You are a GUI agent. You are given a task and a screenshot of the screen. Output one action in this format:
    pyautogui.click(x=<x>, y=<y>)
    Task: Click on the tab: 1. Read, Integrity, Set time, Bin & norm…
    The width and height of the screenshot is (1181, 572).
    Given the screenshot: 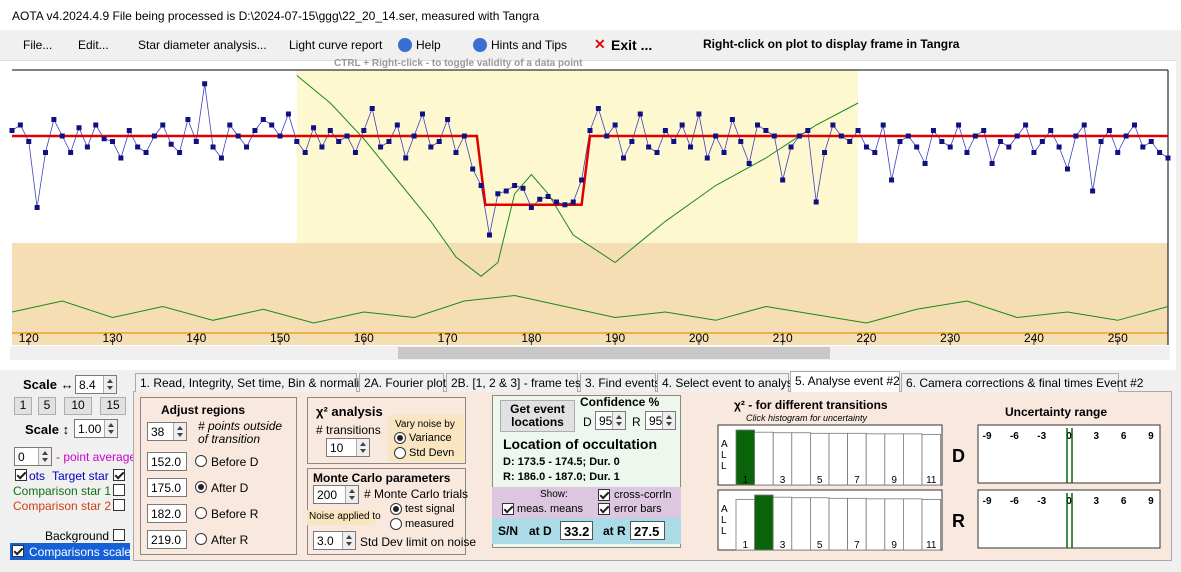 What is the action you would take?
    pyautogui.click(x=253, y=382)
    